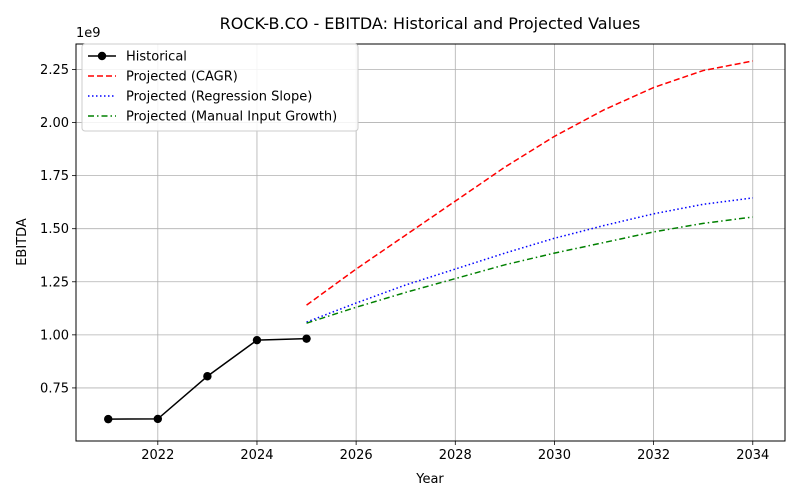  Describe the element at coordinates (156, 57) in the screenshot. I see `legend-label: Historical` at that location.